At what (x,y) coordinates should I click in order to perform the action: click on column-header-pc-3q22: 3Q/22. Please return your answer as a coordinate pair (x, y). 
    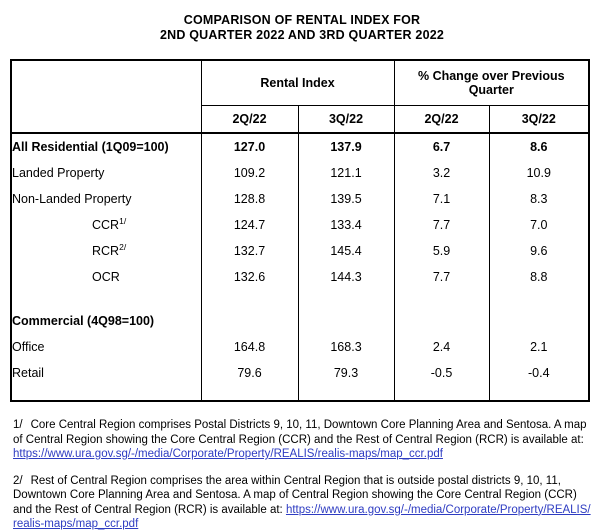
    Looking at the image, I should click on (539, 119).